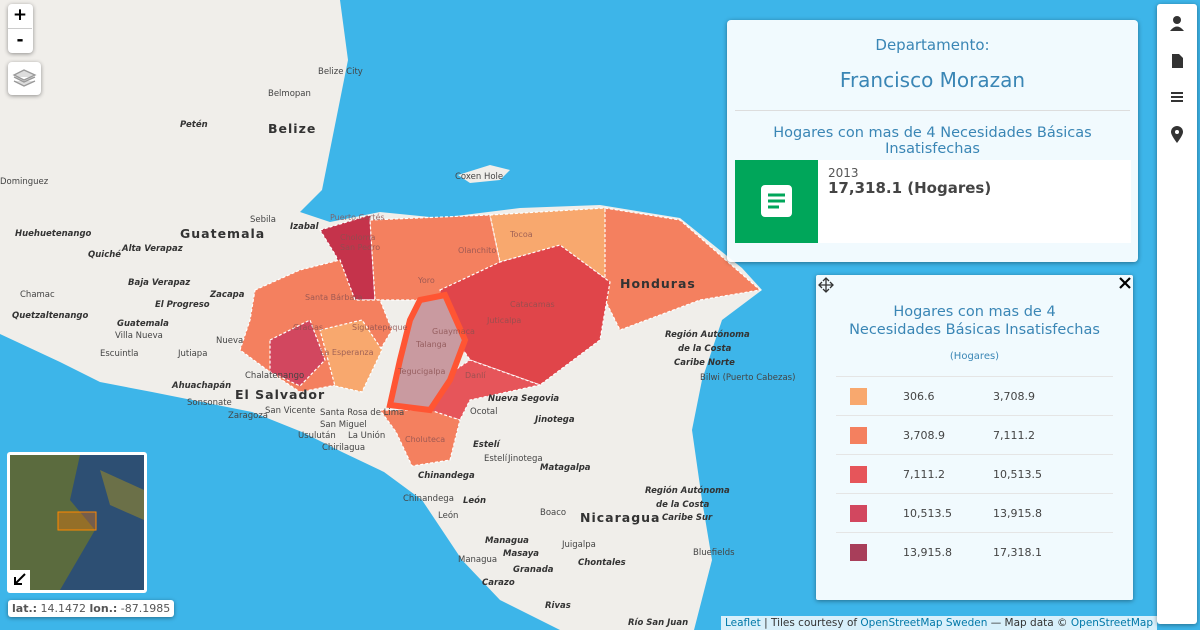 The image size is (1200, 630). I want to click on map-label: León, so click(448, 515).